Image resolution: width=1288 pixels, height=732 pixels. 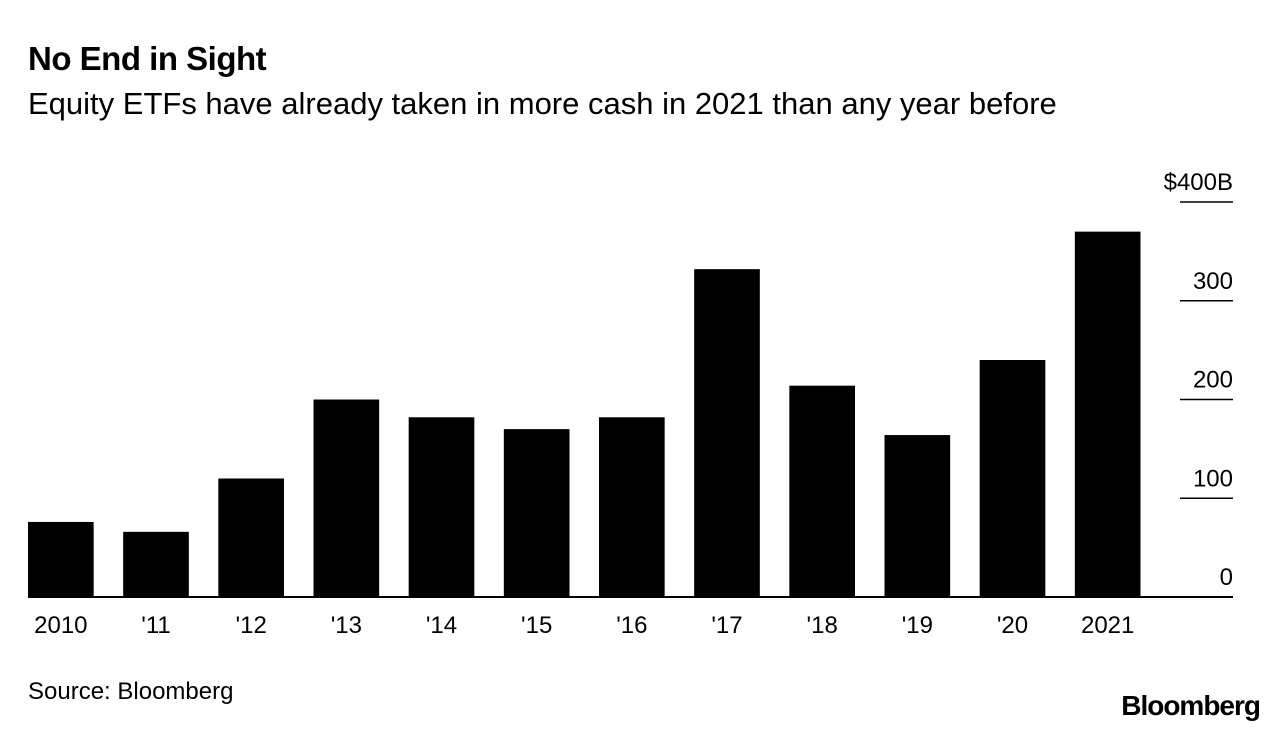 I want to click on y-tick-label-2: 200, so click(x=1213, y=380).